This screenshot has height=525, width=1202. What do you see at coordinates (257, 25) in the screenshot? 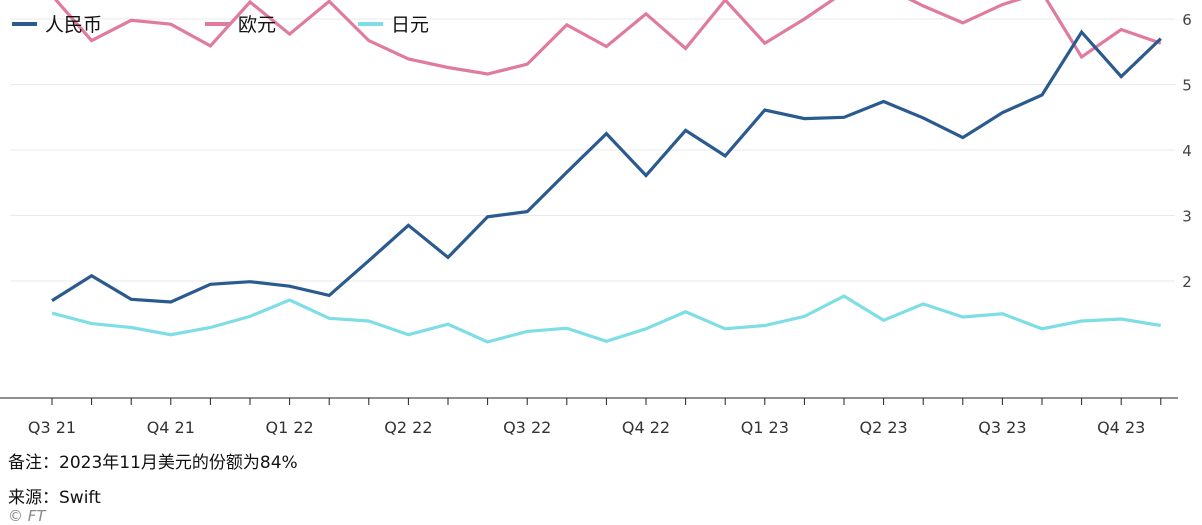
I see `legend-label-1: 欧元` at bounding box center [257, 25].